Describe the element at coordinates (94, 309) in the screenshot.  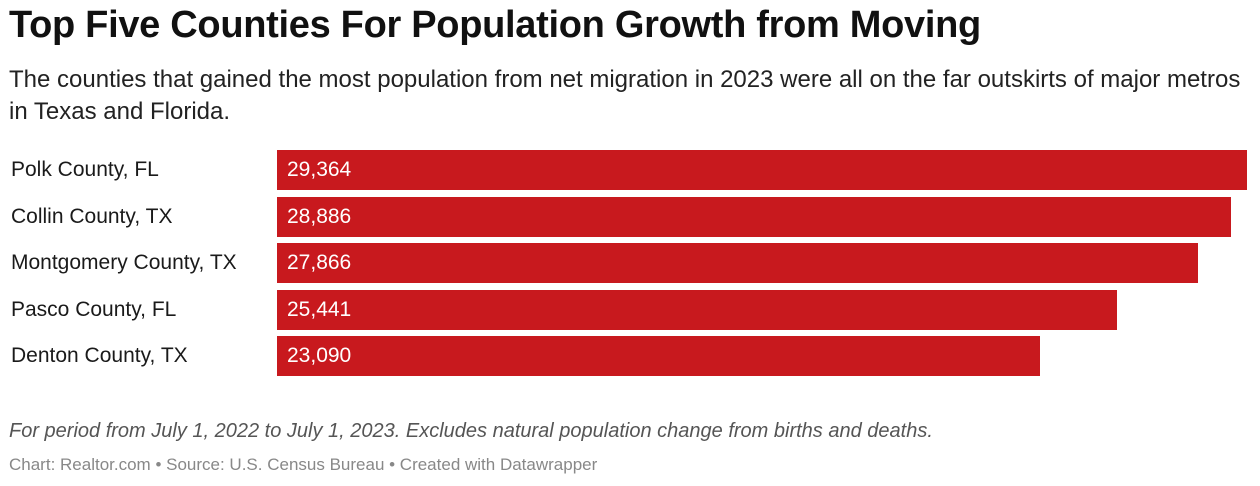
I see `category-label: Pasco County, FL` at that location.